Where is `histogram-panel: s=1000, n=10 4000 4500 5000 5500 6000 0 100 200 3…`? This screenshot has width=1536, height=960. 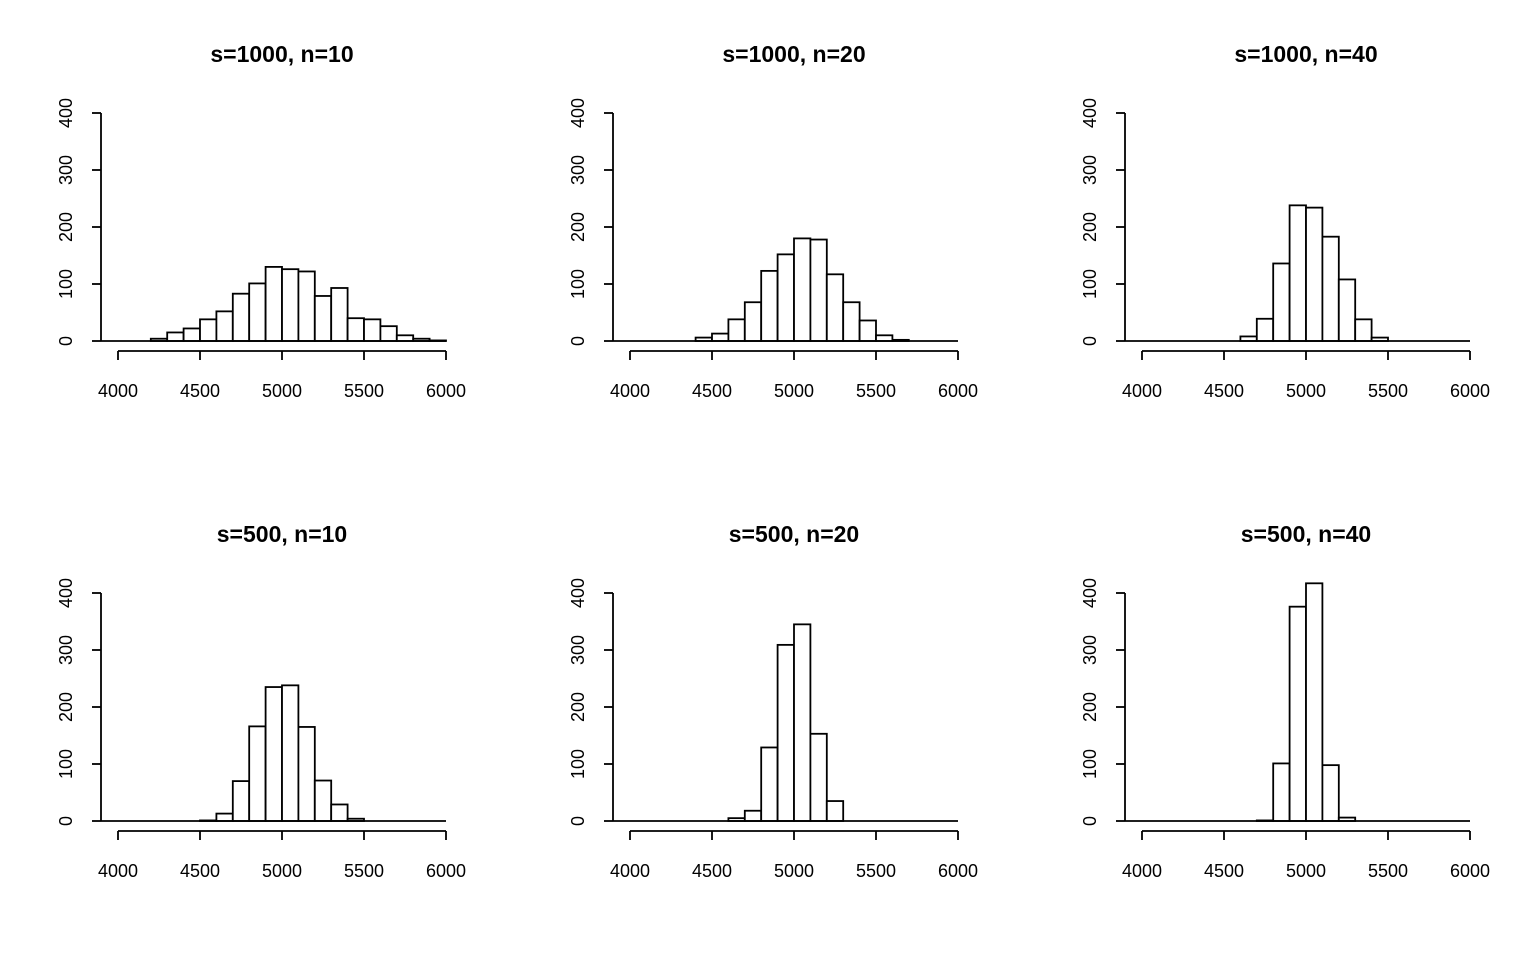
histogram-panel: s=1000, n=10 4000 4500 5000 5500 6000 0 100 200 3… is located at coordinates (261, 221).